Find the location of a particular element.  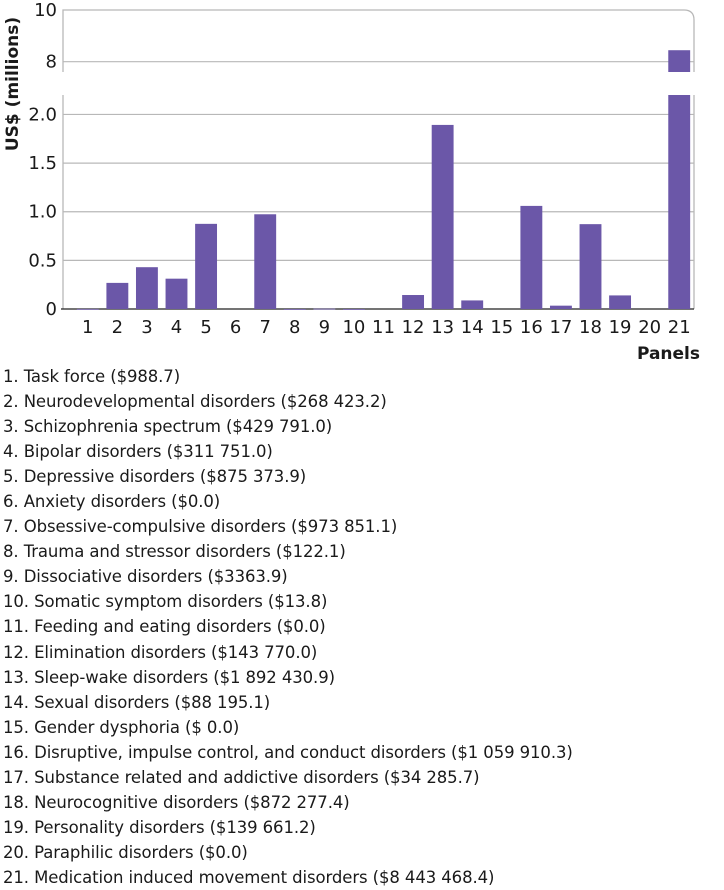

y-tick-label: 2.0 is located at coordinates (42, 114).